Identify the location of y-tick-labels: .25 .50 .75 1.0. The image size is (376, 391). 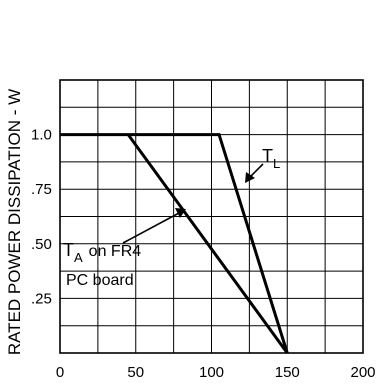
(41, 217).